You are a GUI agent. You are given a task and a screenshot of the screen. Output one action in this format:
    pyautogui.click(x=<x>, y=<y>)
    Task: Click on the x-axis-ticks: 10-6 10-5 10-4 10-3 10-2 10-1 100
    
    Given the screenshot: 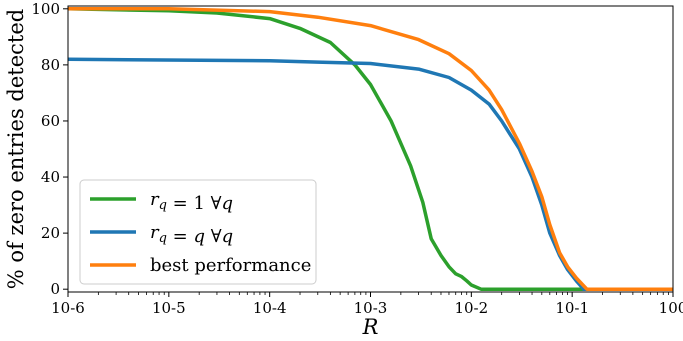 What is the action you would take?
    pyautogui.click(x=367, y=304)
    